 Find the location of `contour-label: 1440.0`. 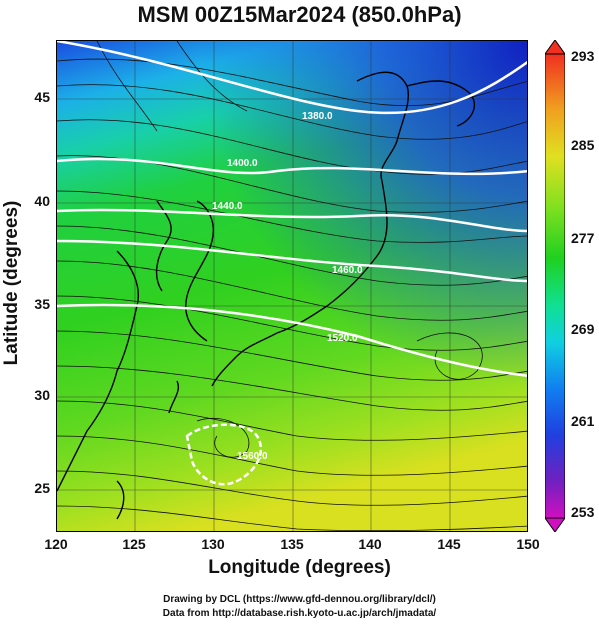

contour-label: 1440.0 is located at coordinates (227, 206).